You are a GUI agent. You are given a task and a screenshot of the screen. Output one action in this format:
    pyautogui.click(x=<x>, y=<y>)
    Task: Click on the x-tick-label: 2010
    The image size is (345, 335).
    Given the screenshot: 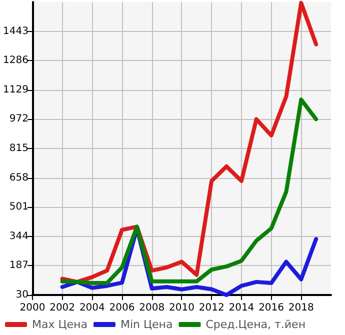 What is the action you would take?
    pyautogui.click(x=181, y=308)
    